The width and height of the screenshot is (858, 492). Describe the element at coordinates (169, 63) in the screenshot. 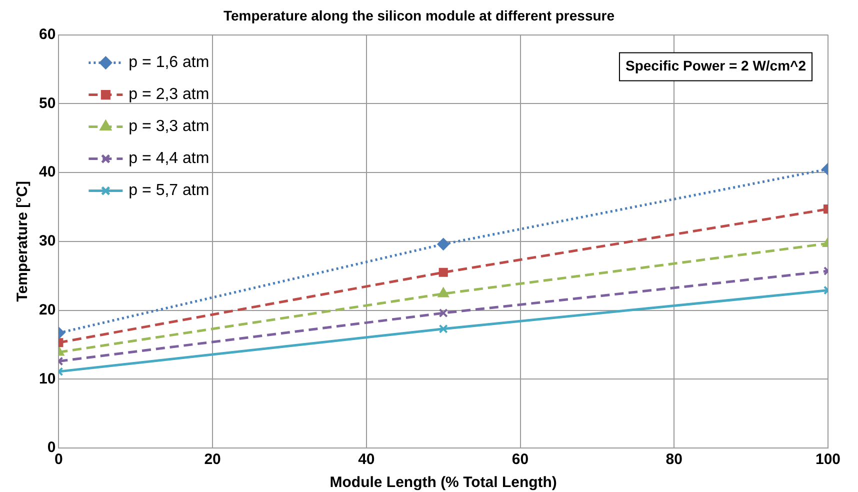

I see `legend-label: p = 1,6 atm` at that location.